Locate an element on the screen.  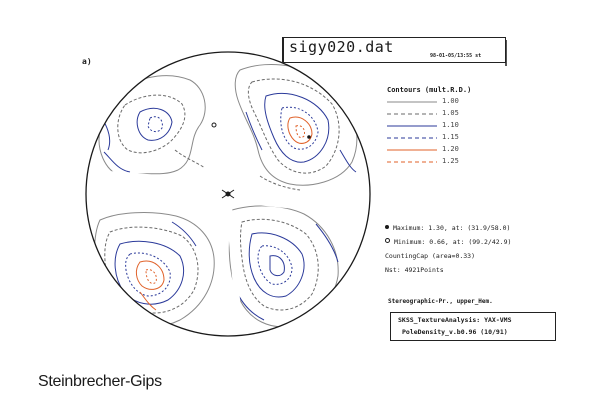
minimum-text: Minimum: 0.66, at: (99.2/42.9) is located at coordinates (453, 242).